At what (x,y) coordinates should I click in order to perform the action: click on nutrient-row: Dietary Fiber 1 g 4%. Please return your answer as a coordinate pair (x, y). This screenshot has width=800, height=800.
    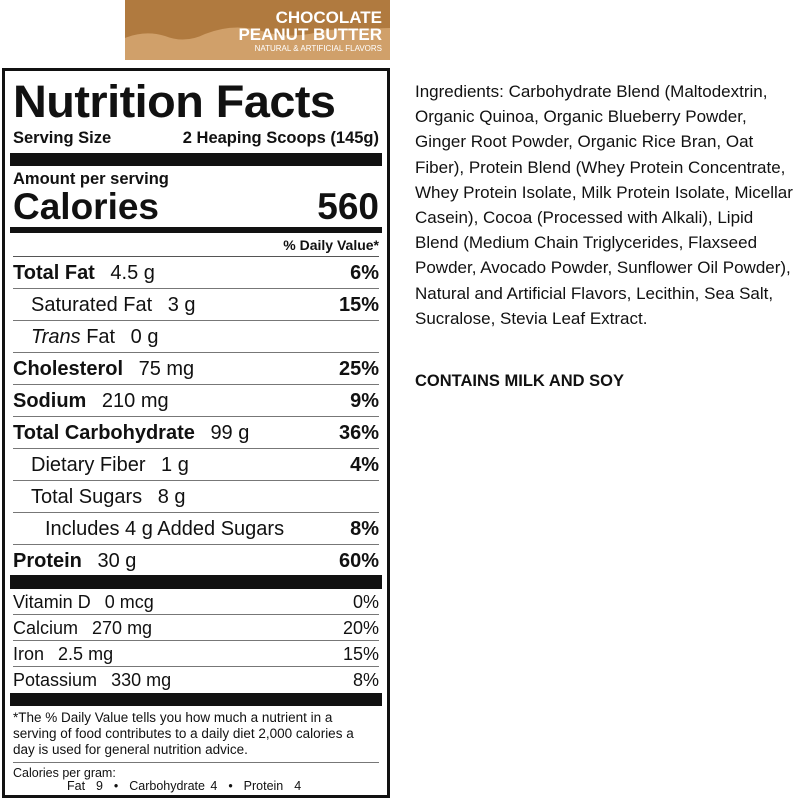
    Looking at the image, I should click on (196, 465).